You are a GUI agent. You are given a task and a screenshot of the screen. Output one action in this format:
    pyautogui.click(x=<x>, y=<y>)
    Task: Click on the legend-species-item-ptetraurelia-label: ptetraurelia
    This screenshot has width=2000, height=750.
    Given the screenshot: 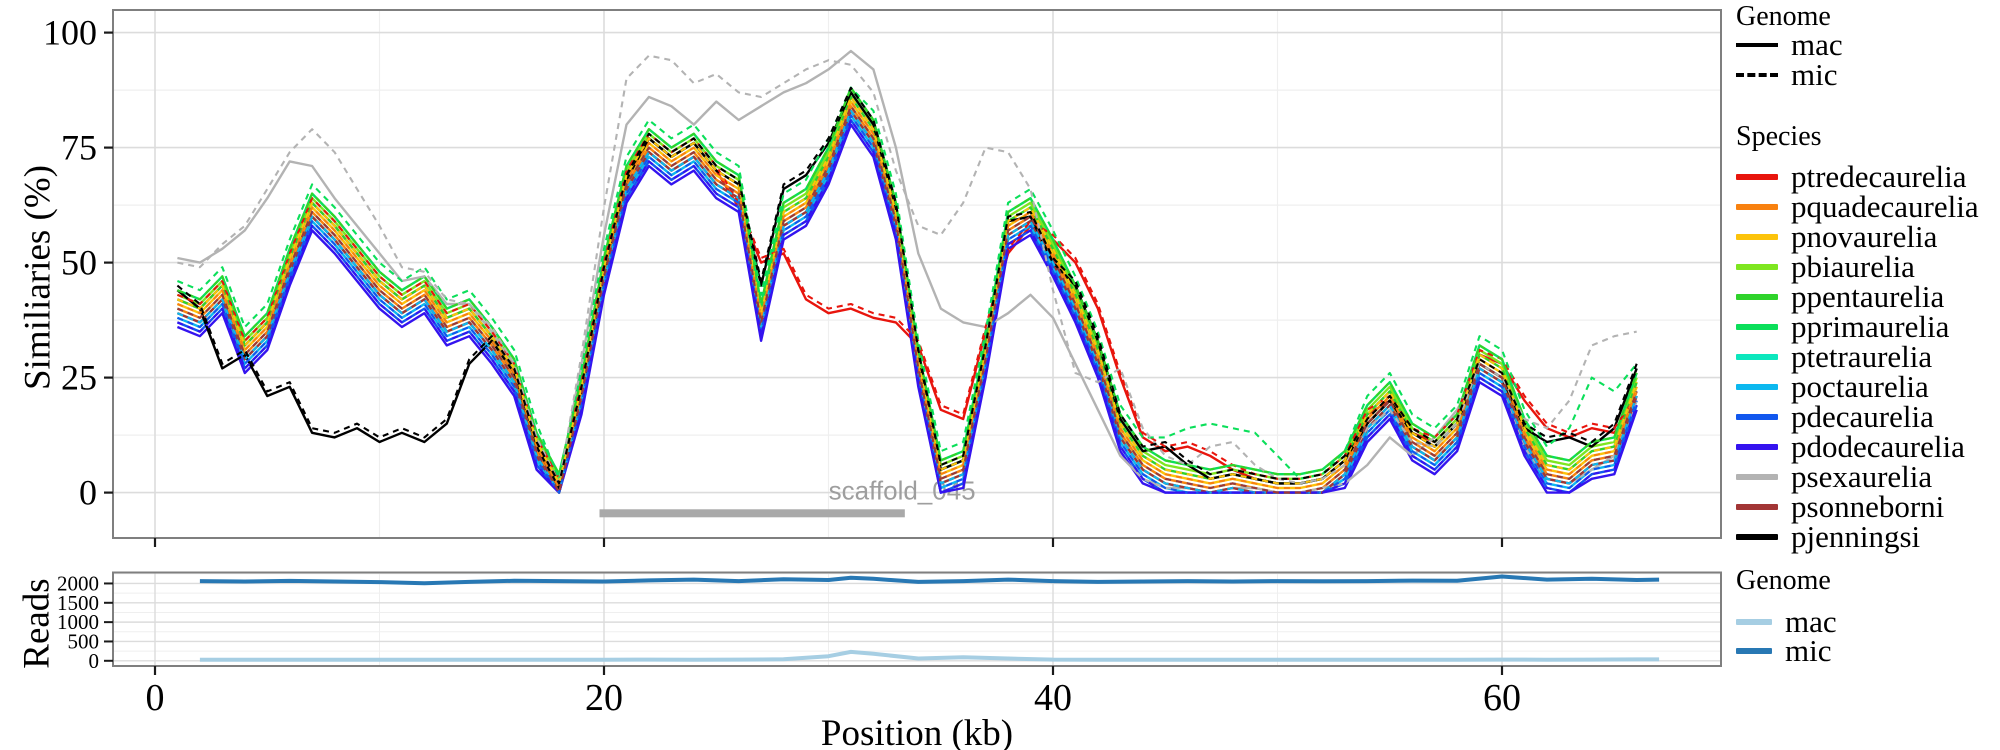 What is the action you would take?
    pyautogui.click(x=1862, y=356)
    